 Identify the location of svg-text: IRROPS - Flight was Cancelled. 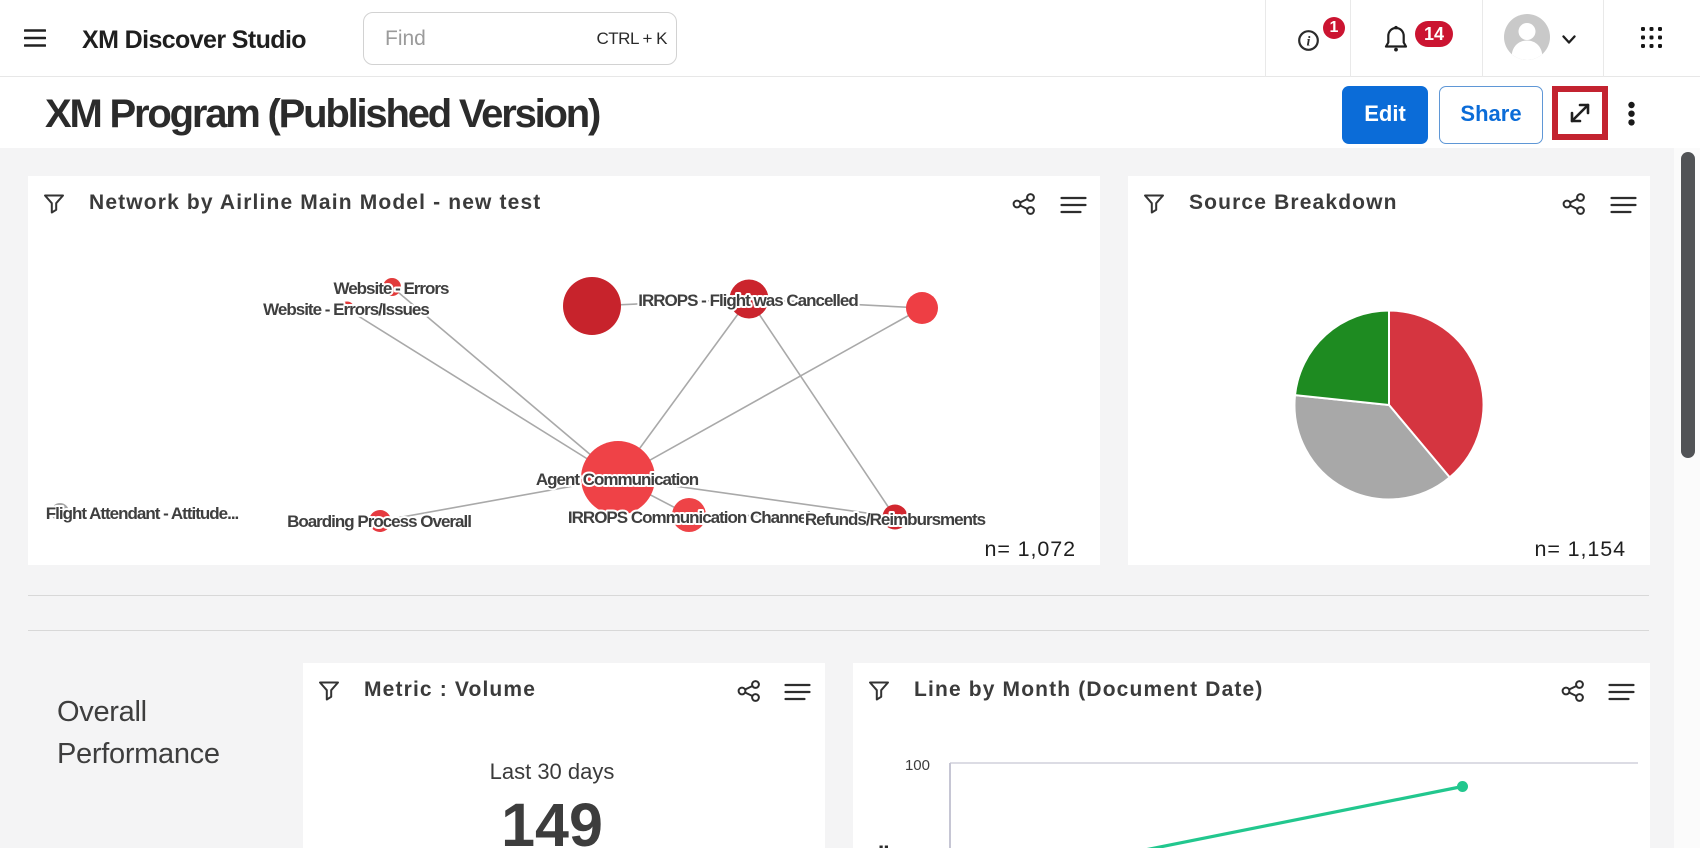
(748, 300).